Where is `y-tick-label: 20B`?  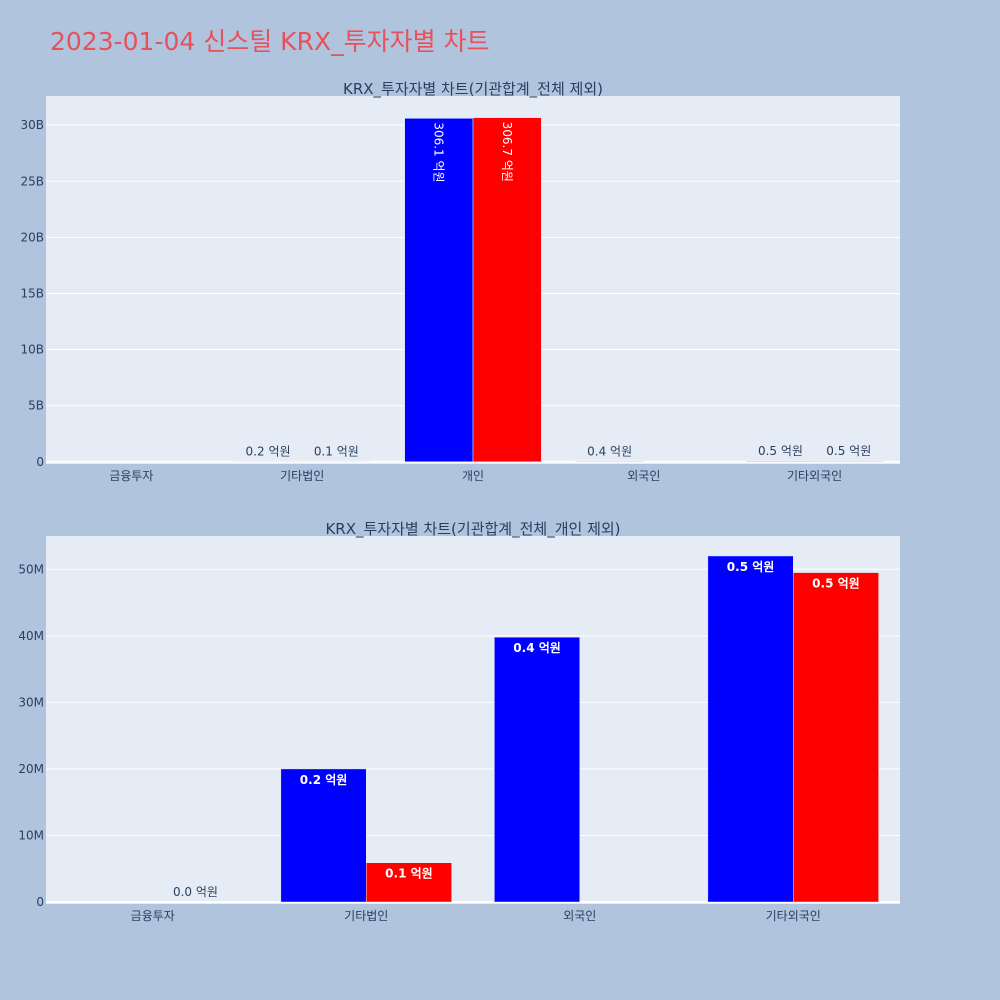
y-tick-label: 20B is located at coordinates (32, 237).